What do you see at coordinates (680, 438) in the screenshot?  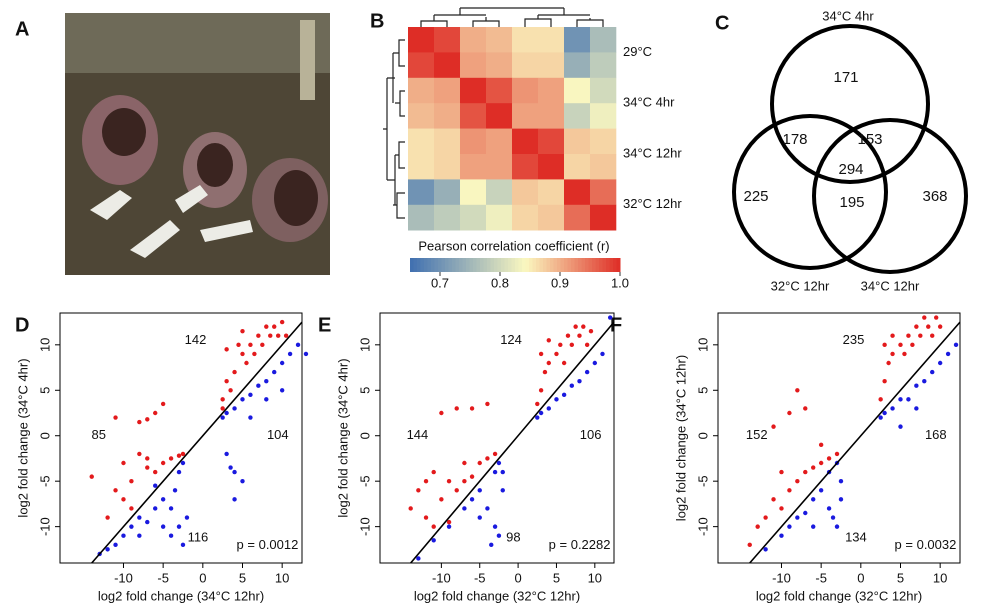 I see `y-axis-label: log2 fold change (34°C 12hr)` at bounding box center [680, 438].